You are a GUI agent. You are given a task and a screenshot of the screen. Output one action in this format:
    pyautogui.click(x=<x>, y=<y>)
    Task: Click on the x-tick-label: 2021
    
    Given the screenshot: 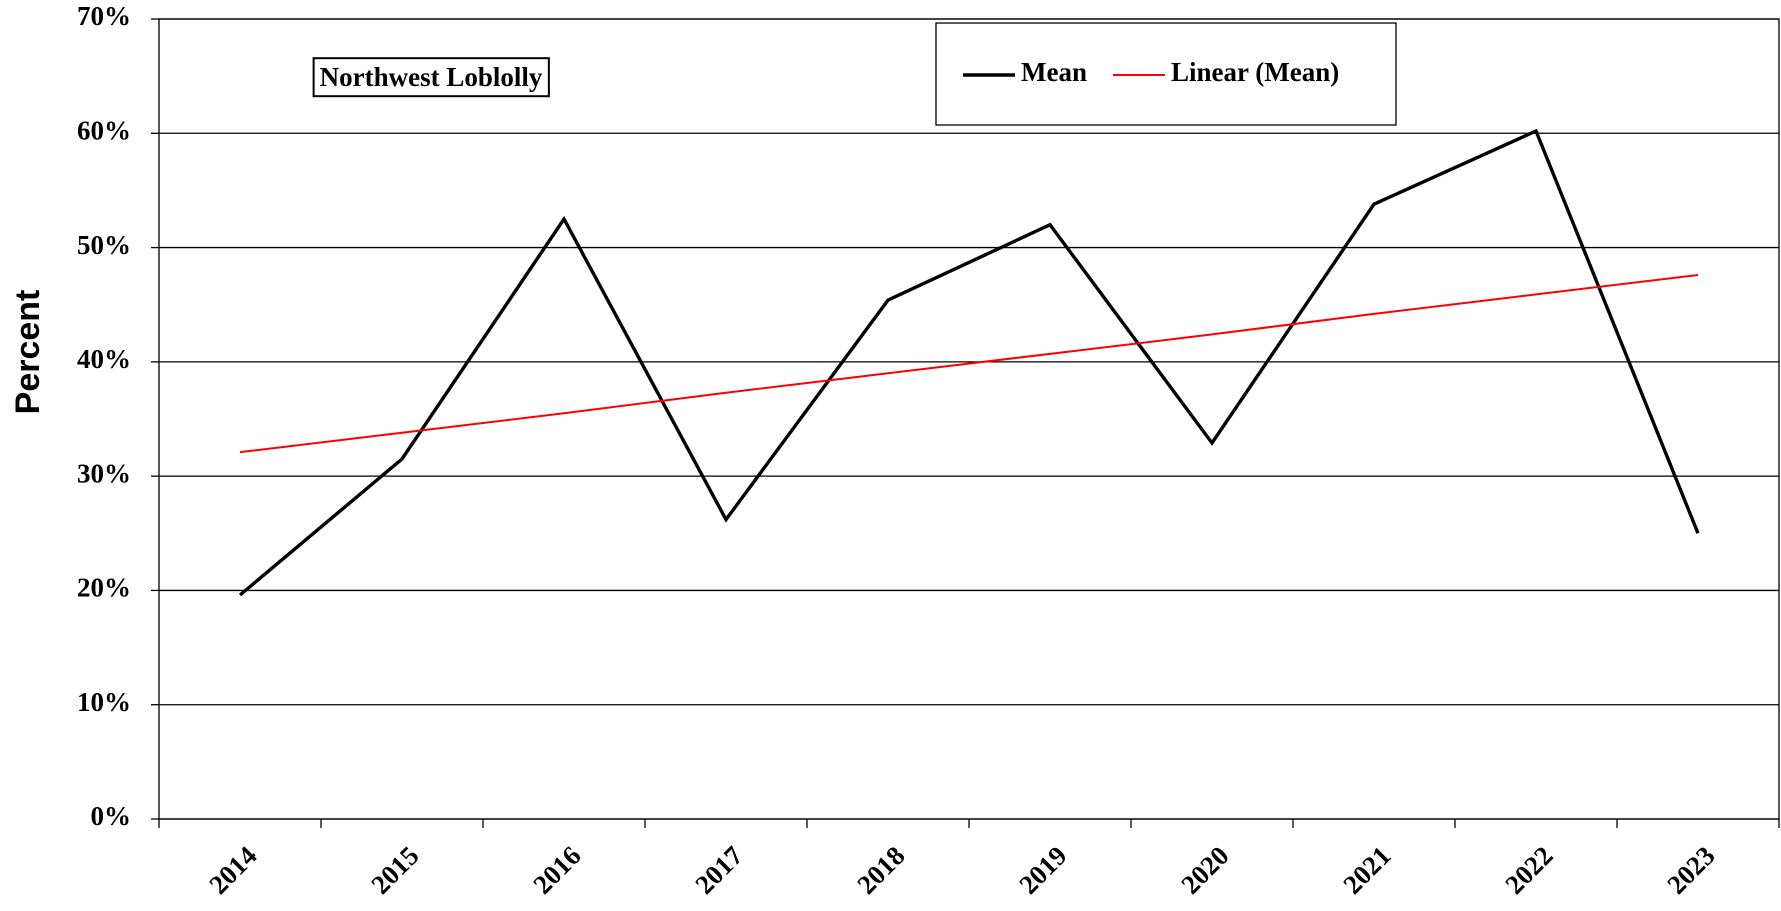 What is the action you would take?
    pyautogui.click(x=1366, y=869)
    